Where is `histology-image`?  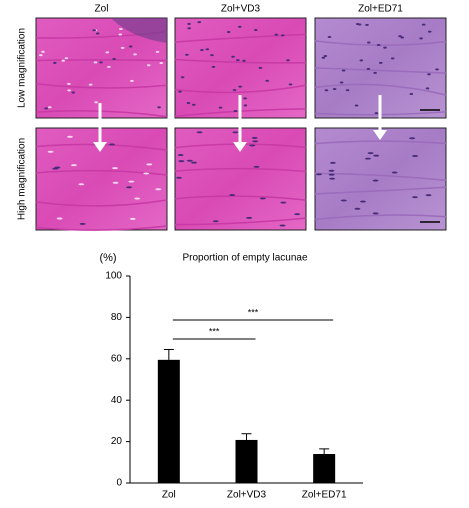
histology-image is located at coordinates (380, 179).